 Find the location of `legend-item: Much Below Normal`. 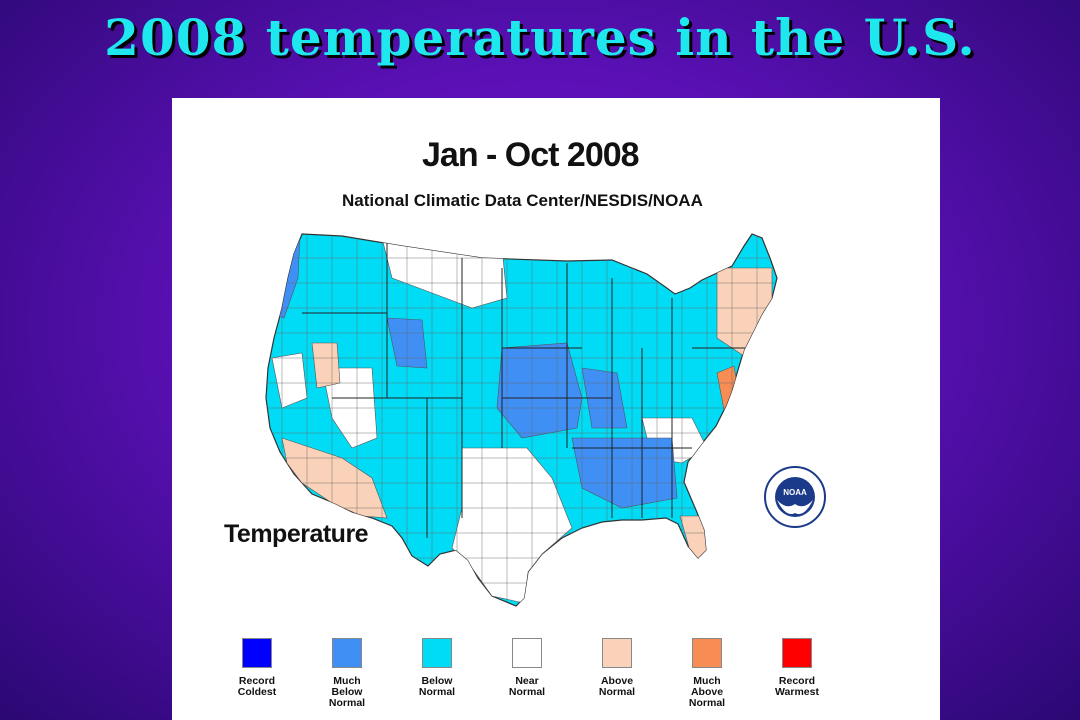

legend-item: Much Below Normal is located at coordinates (347, 673).